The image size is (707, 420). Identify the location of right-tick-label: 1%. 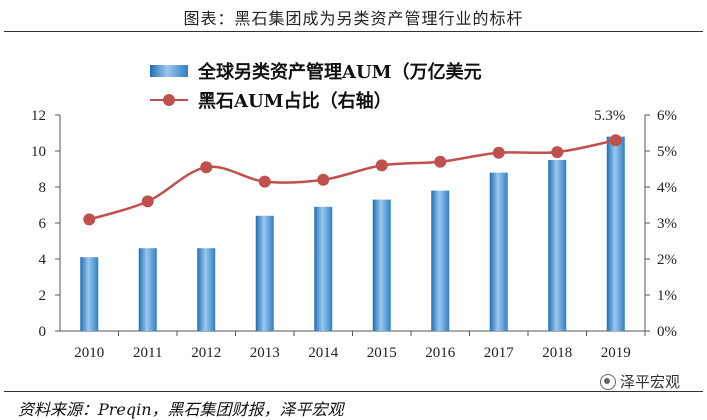
(667, 296).